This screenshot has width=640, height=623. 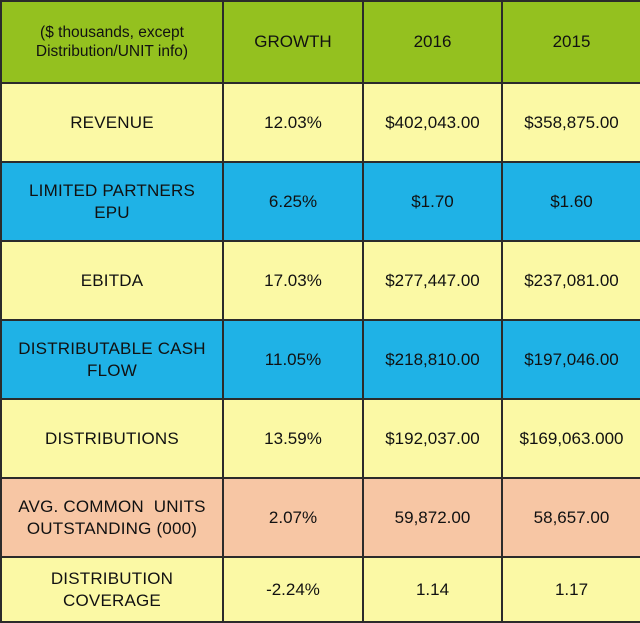 I want to click on header-year-2015: 2015, so click(x=570, y=42).